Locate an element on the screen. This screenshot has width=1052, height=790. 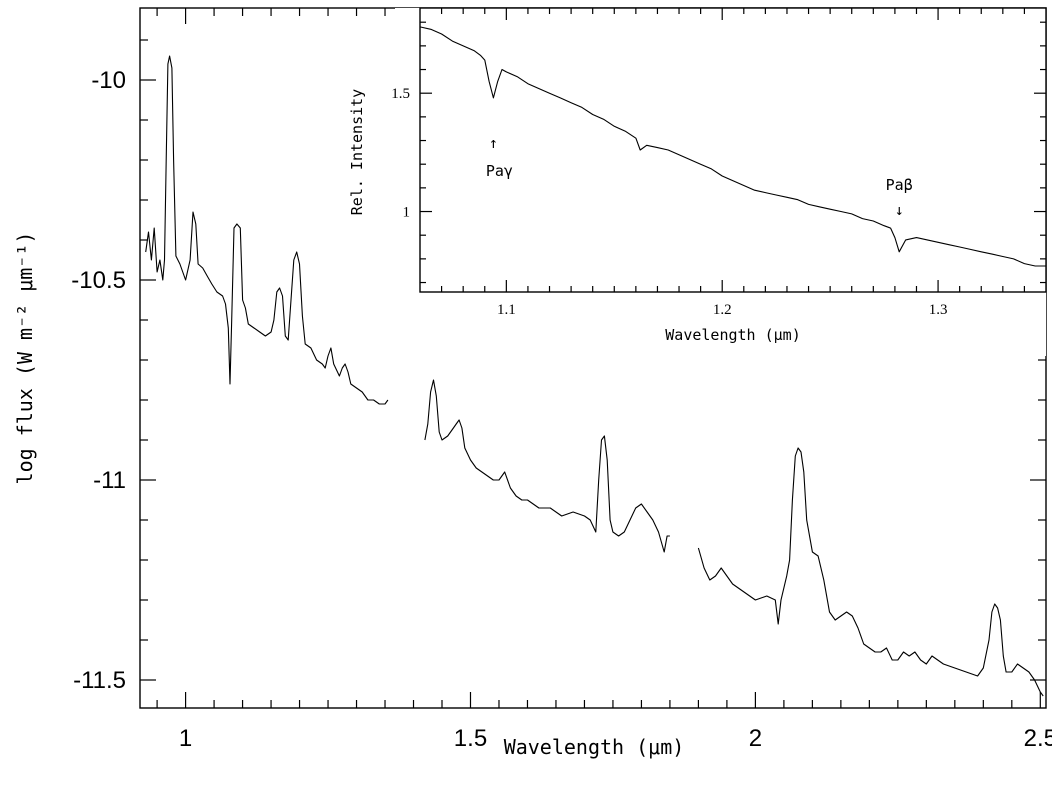
pa-beta-label: Paβ is located at coordinates (899, 185).